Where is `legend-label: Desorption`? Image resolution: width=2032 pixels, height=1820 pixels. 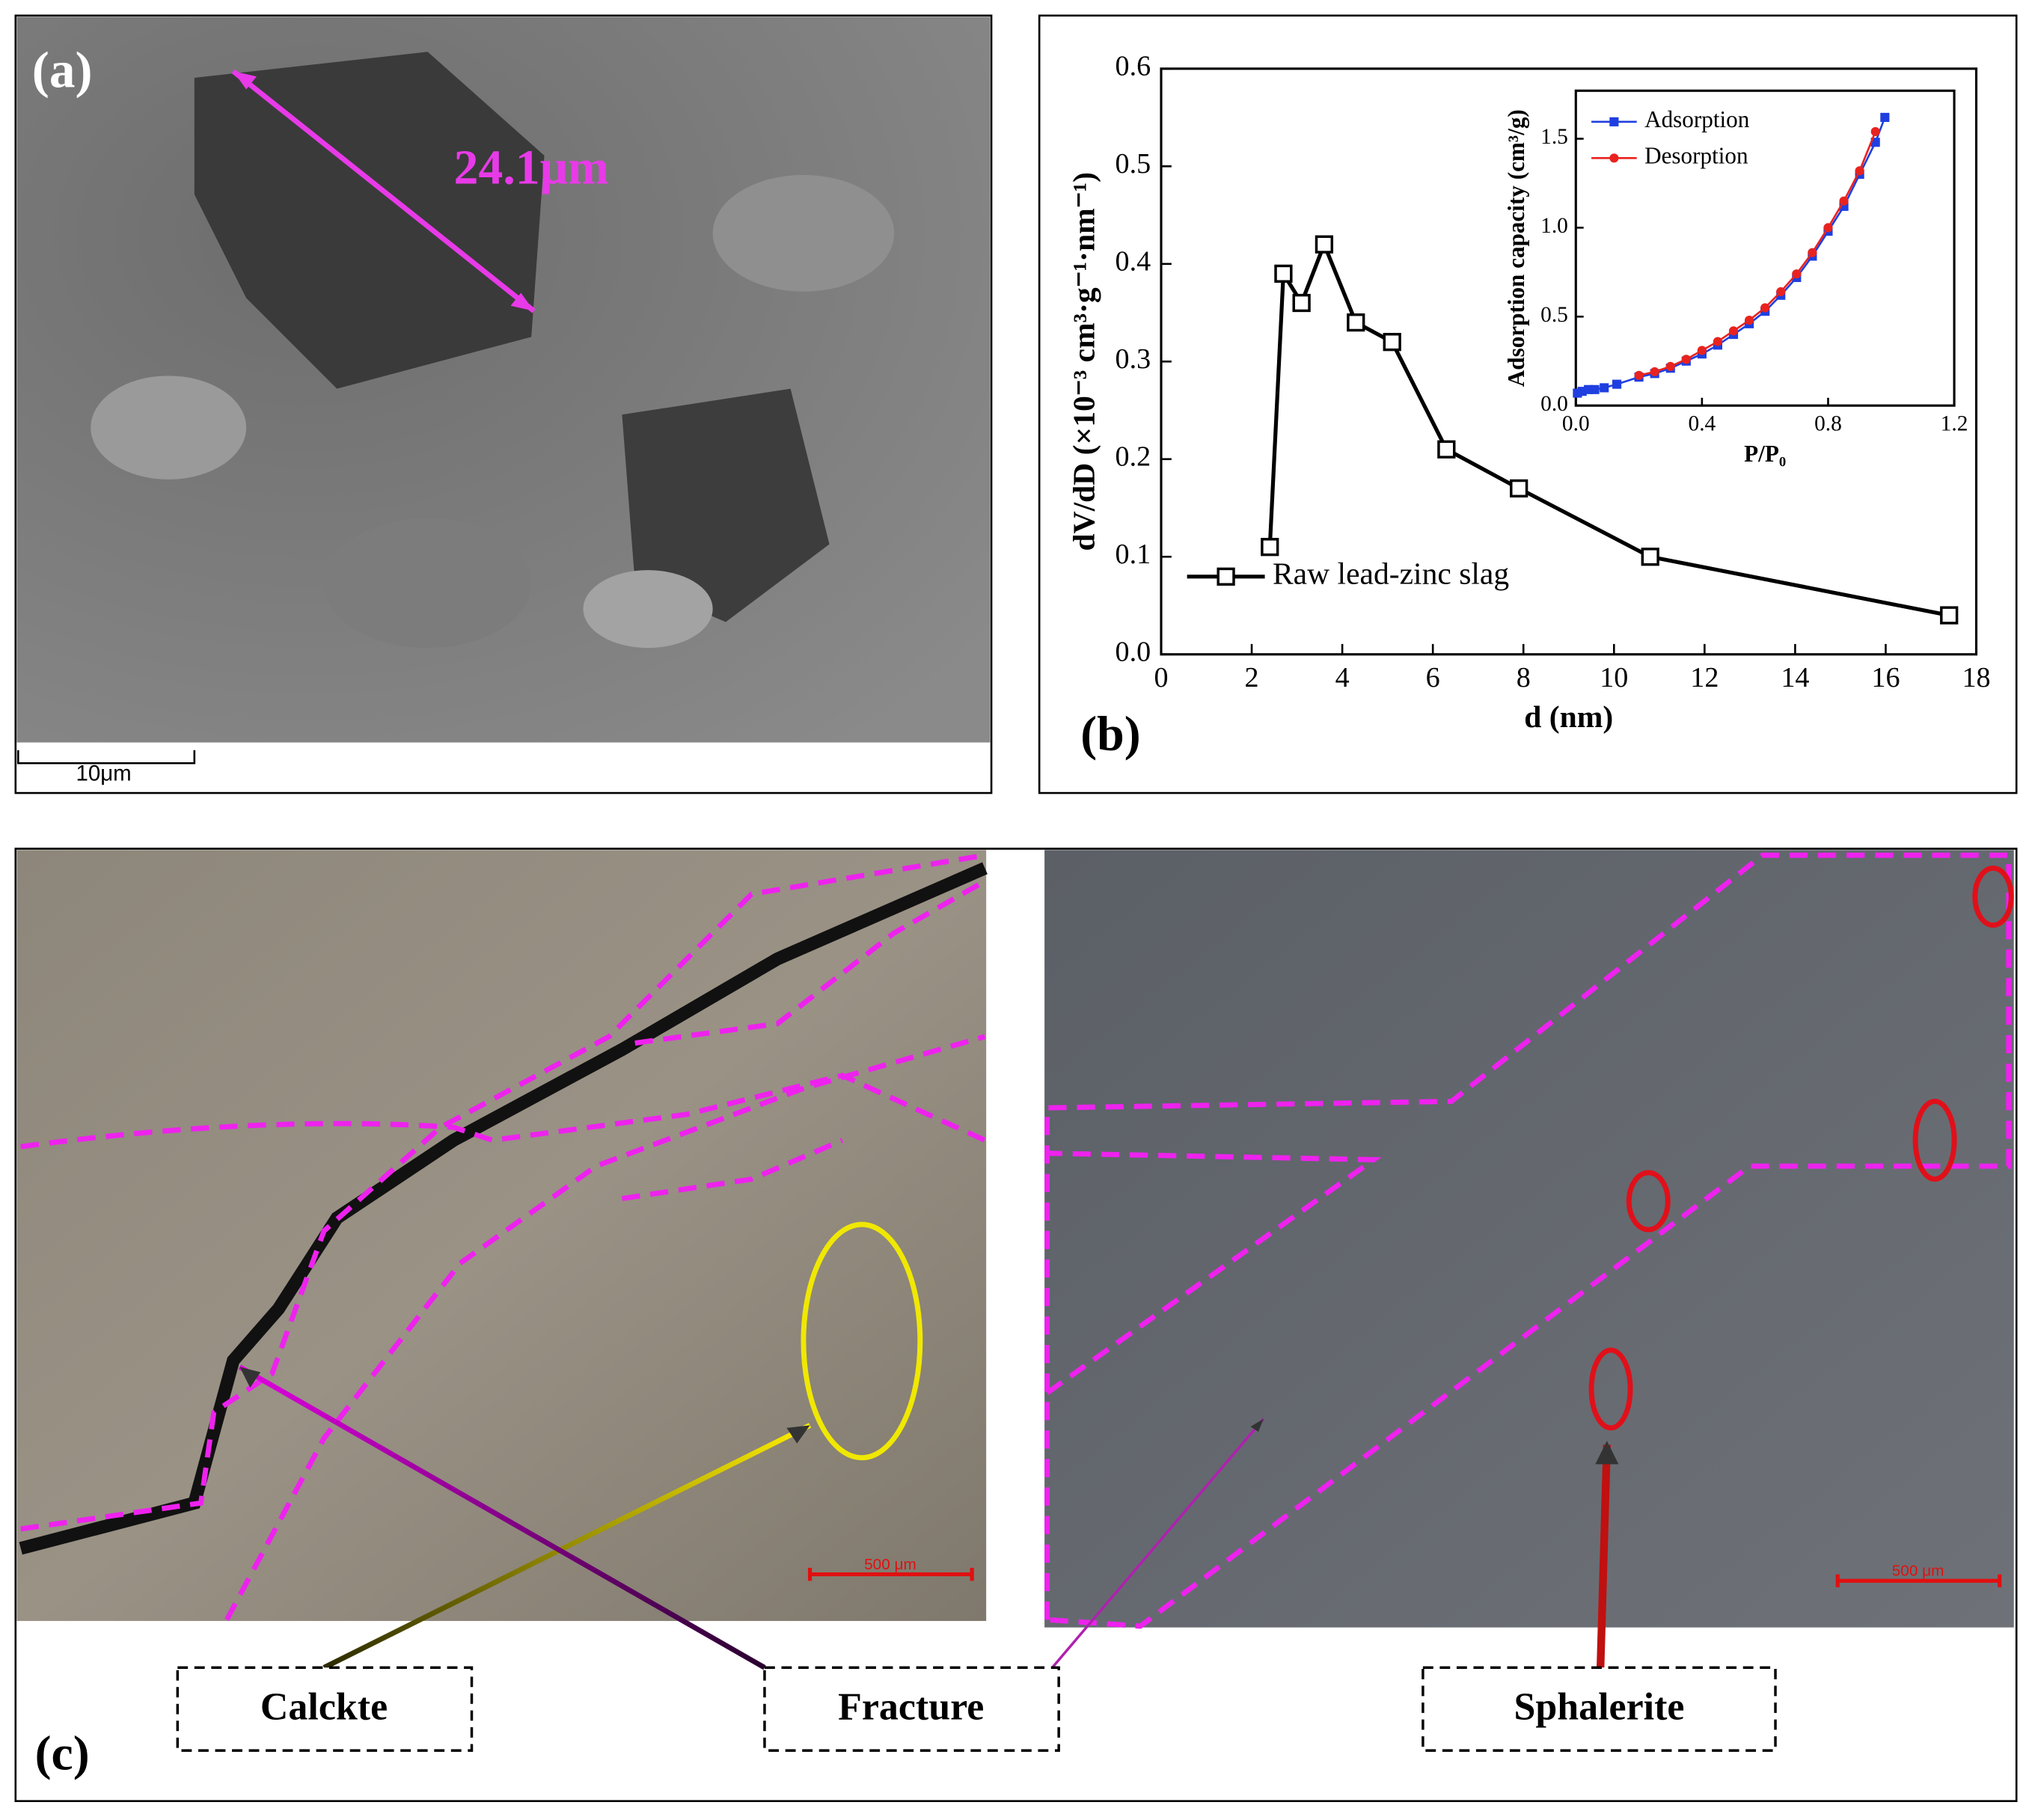 legend-label: Desorption is located at coordinates (1696, 155).